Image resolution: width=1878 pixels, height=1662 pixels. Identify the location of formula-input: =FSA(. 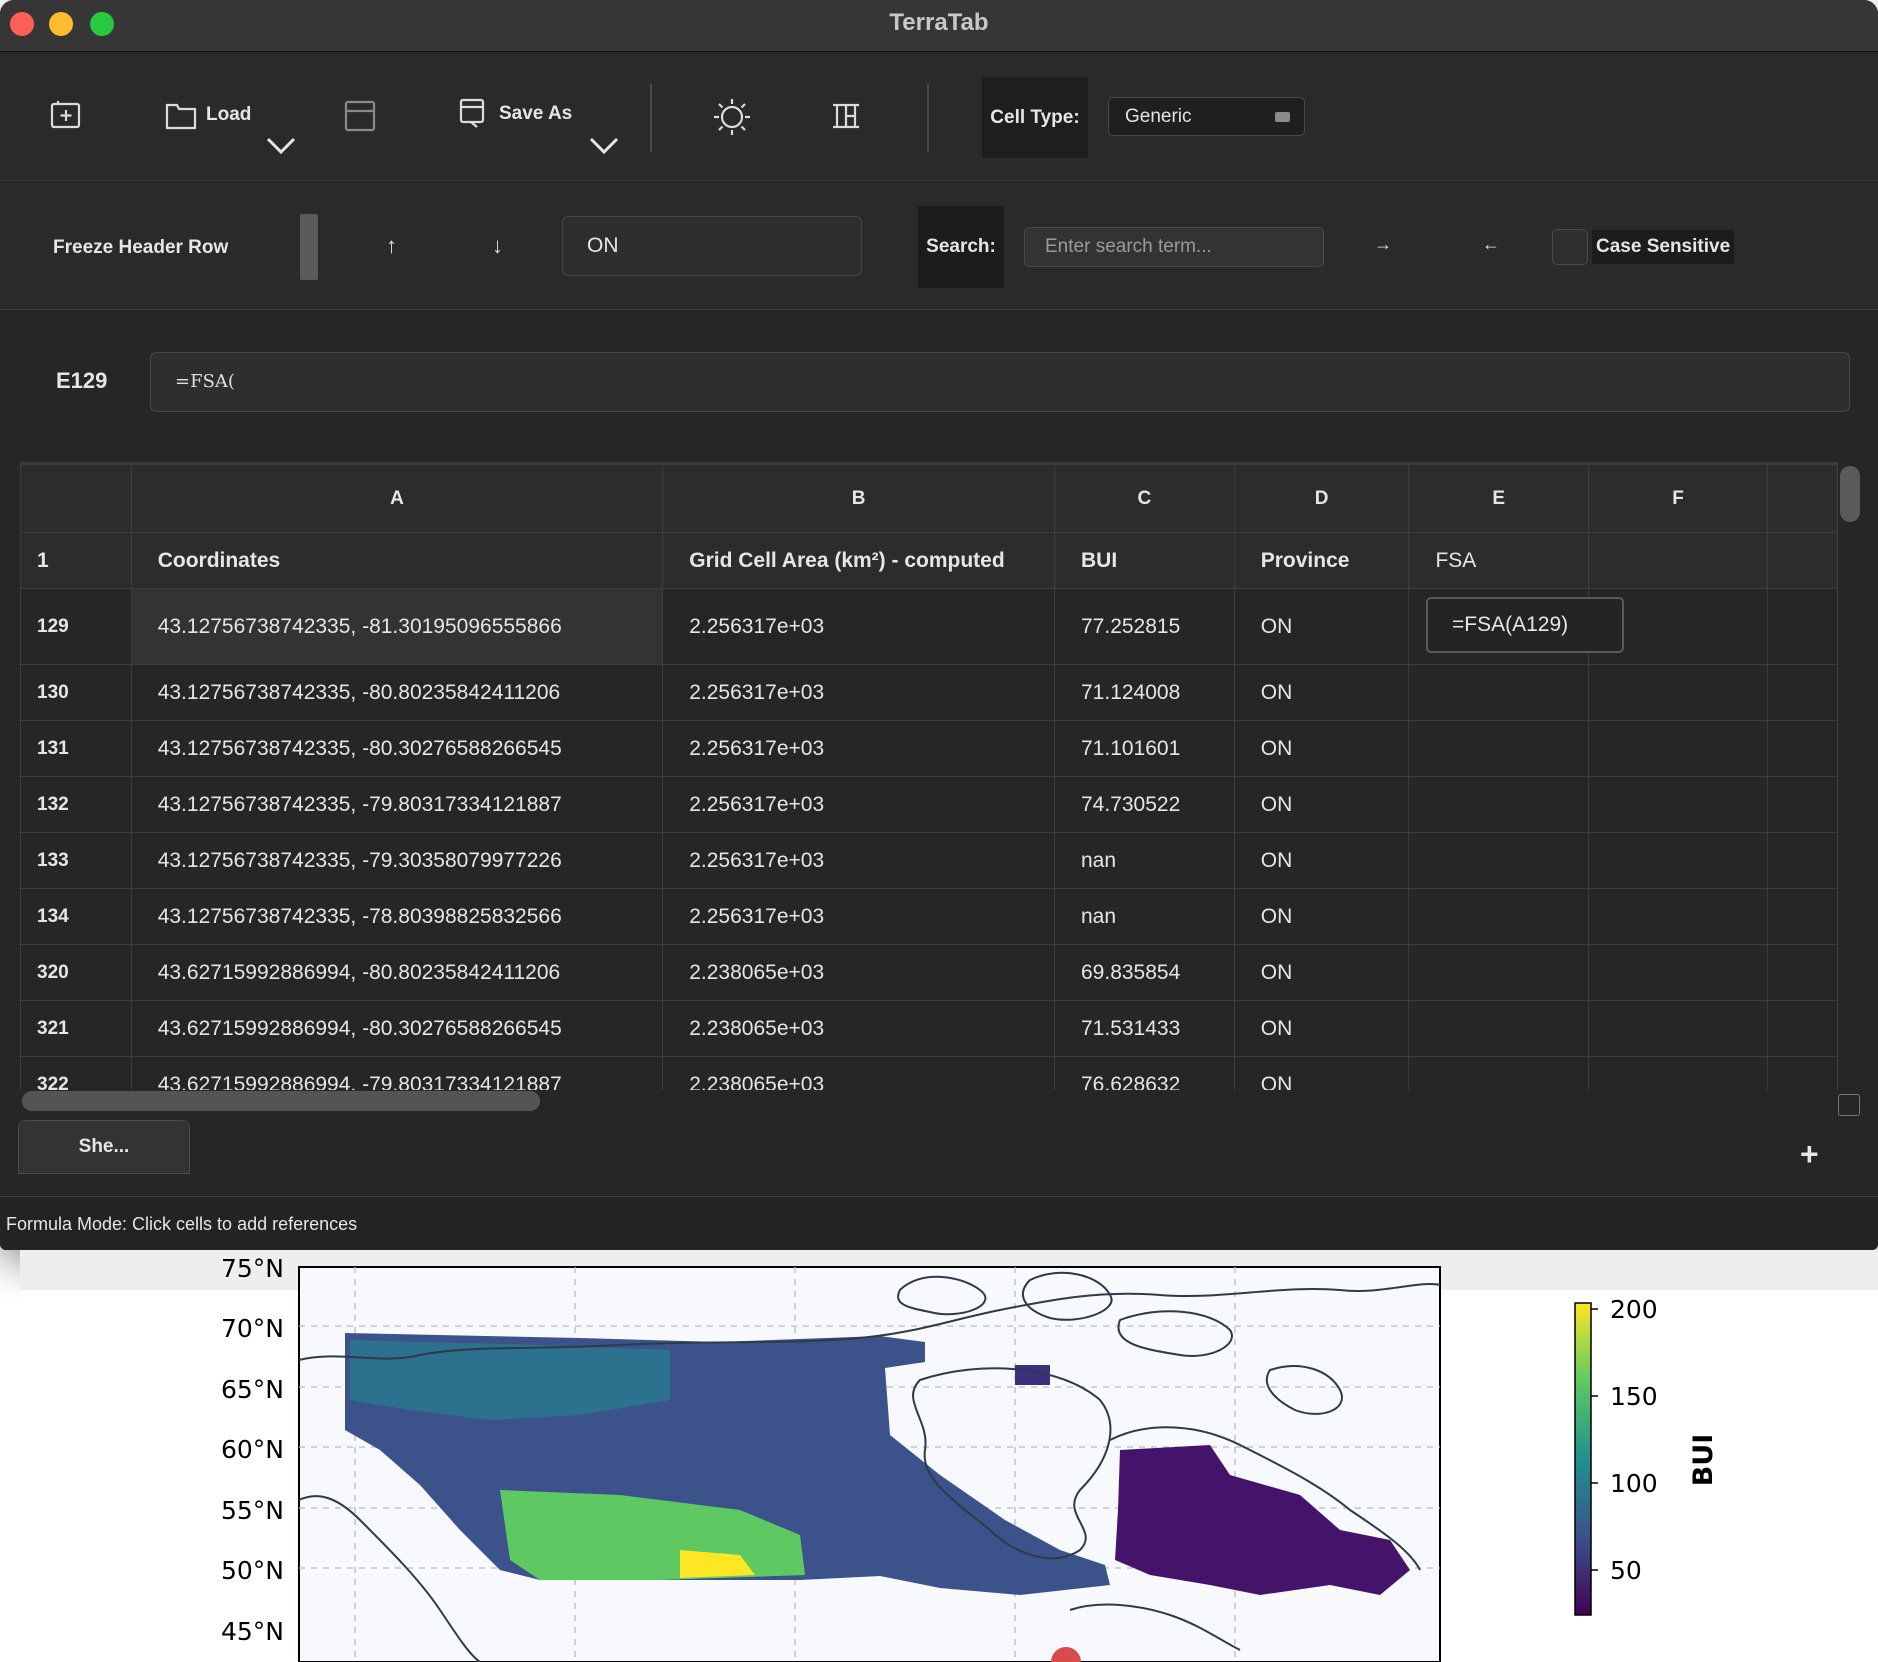
(1000, 382).